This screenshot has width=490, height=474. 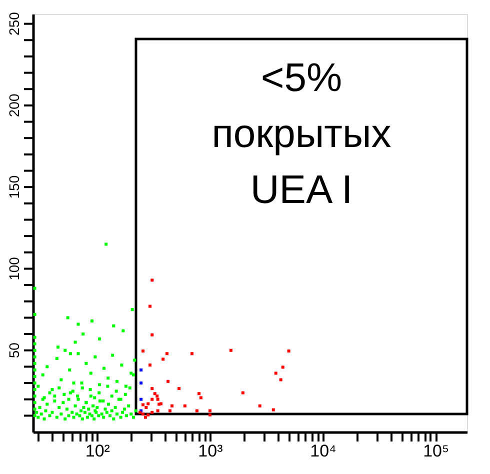 I want to click on band-label: <5% покрытых UEA I, so click(x=302, y=134).